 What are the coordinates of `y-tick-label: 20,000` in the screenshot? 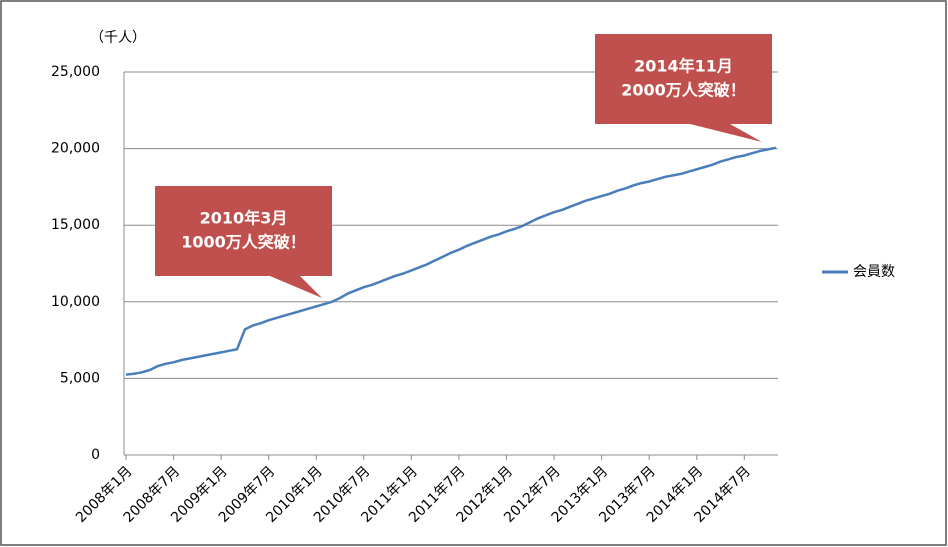 It's located at (75, 149).